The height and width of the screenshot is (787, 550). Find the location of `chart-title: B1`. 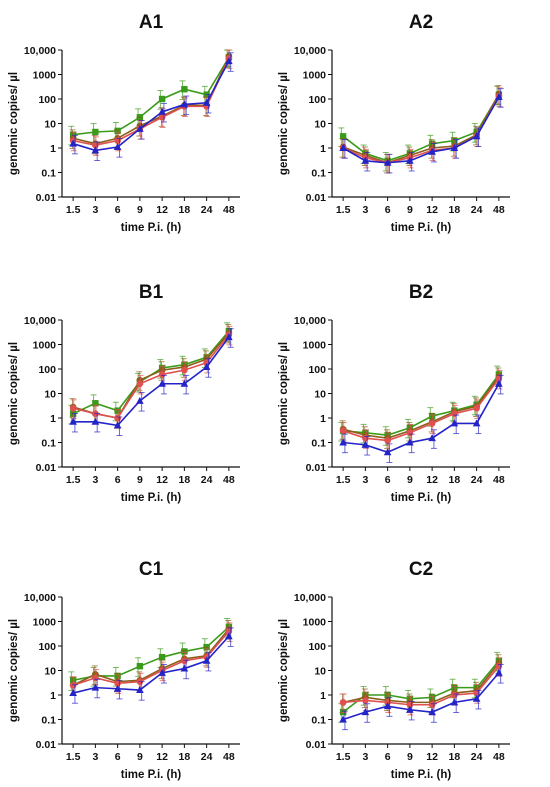

chart-title: B1 is located at coordinates (151, 292).